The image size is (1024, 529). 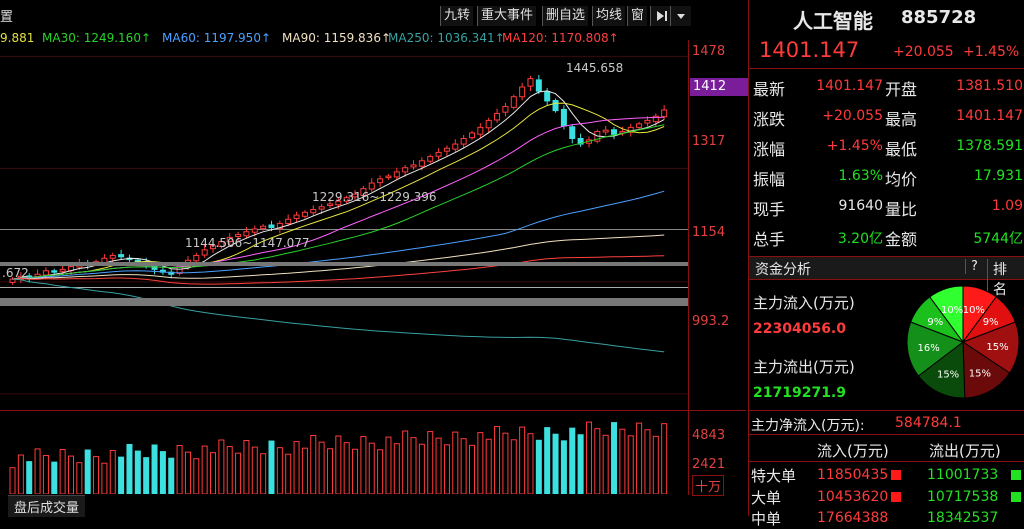 I want to click on toolbar-button-major-events: 重大事件, so click(x=507, y=16).